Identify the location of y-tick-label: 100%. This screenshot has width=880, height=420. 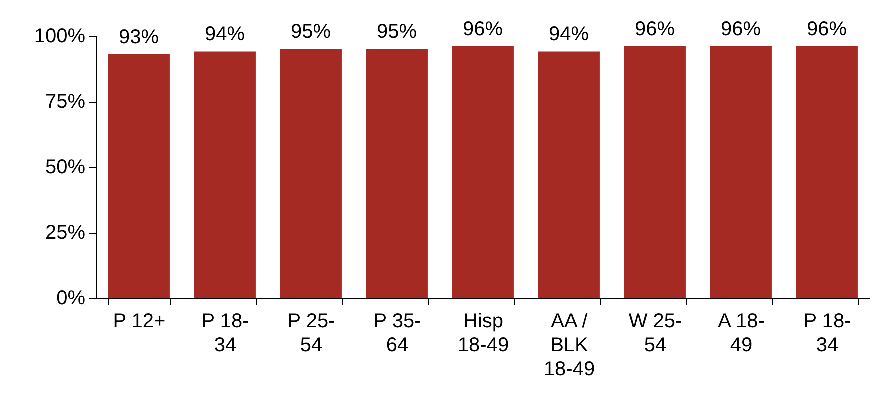
(60, 37).